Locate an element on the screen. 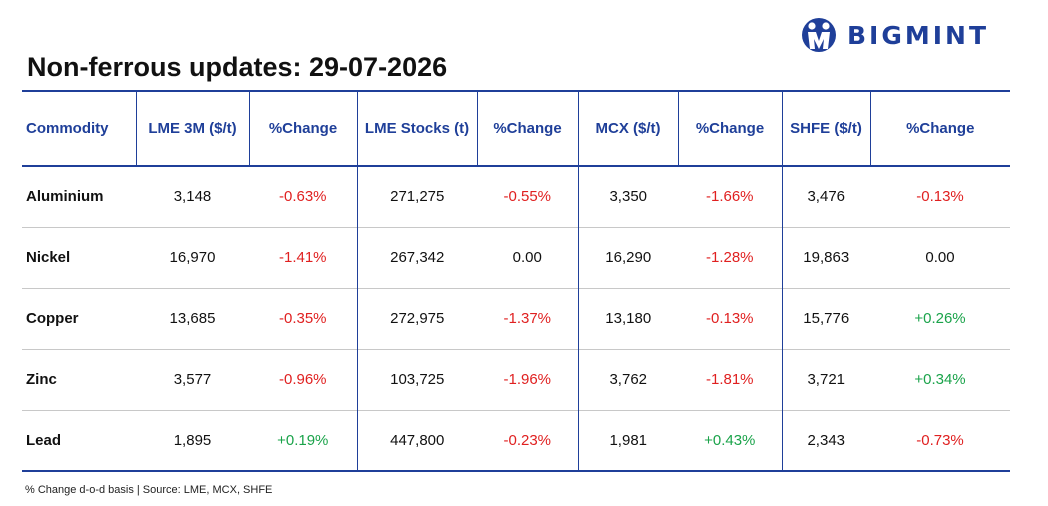 This screenshot has height=506, width=1048. column-header-mcx-change: %Change is located at coordinates (729, 128).